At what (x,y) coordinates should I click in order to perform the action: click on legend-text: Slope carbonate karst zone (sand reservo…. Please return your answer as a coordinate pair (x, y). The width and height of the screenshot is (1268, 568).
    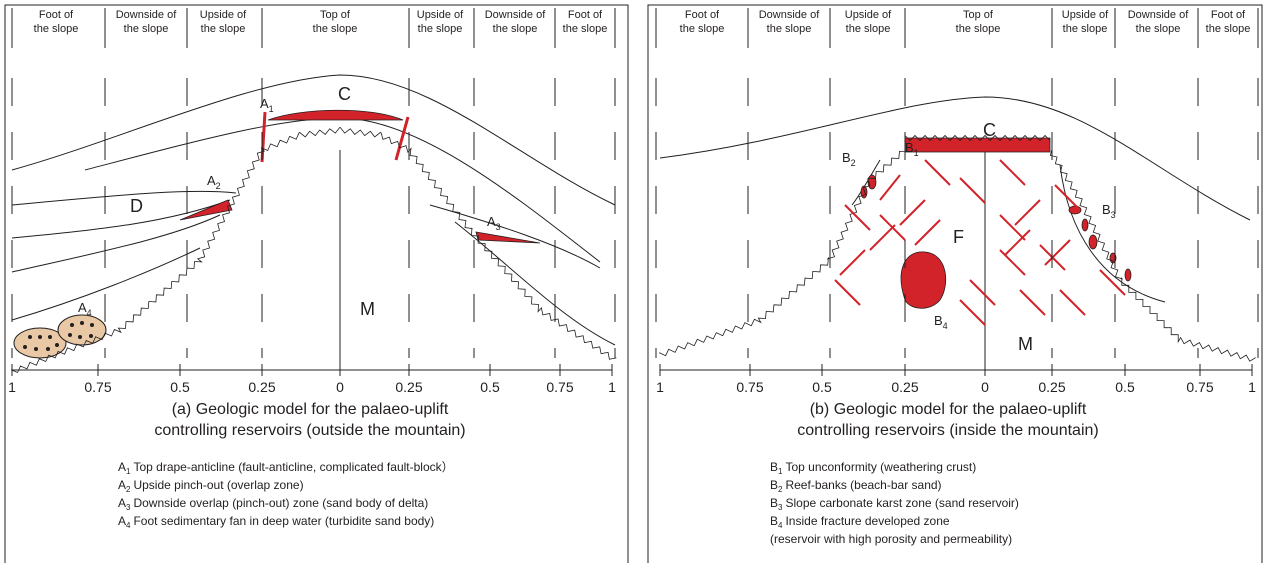
    Looking at the image, I should click on (901, 503).